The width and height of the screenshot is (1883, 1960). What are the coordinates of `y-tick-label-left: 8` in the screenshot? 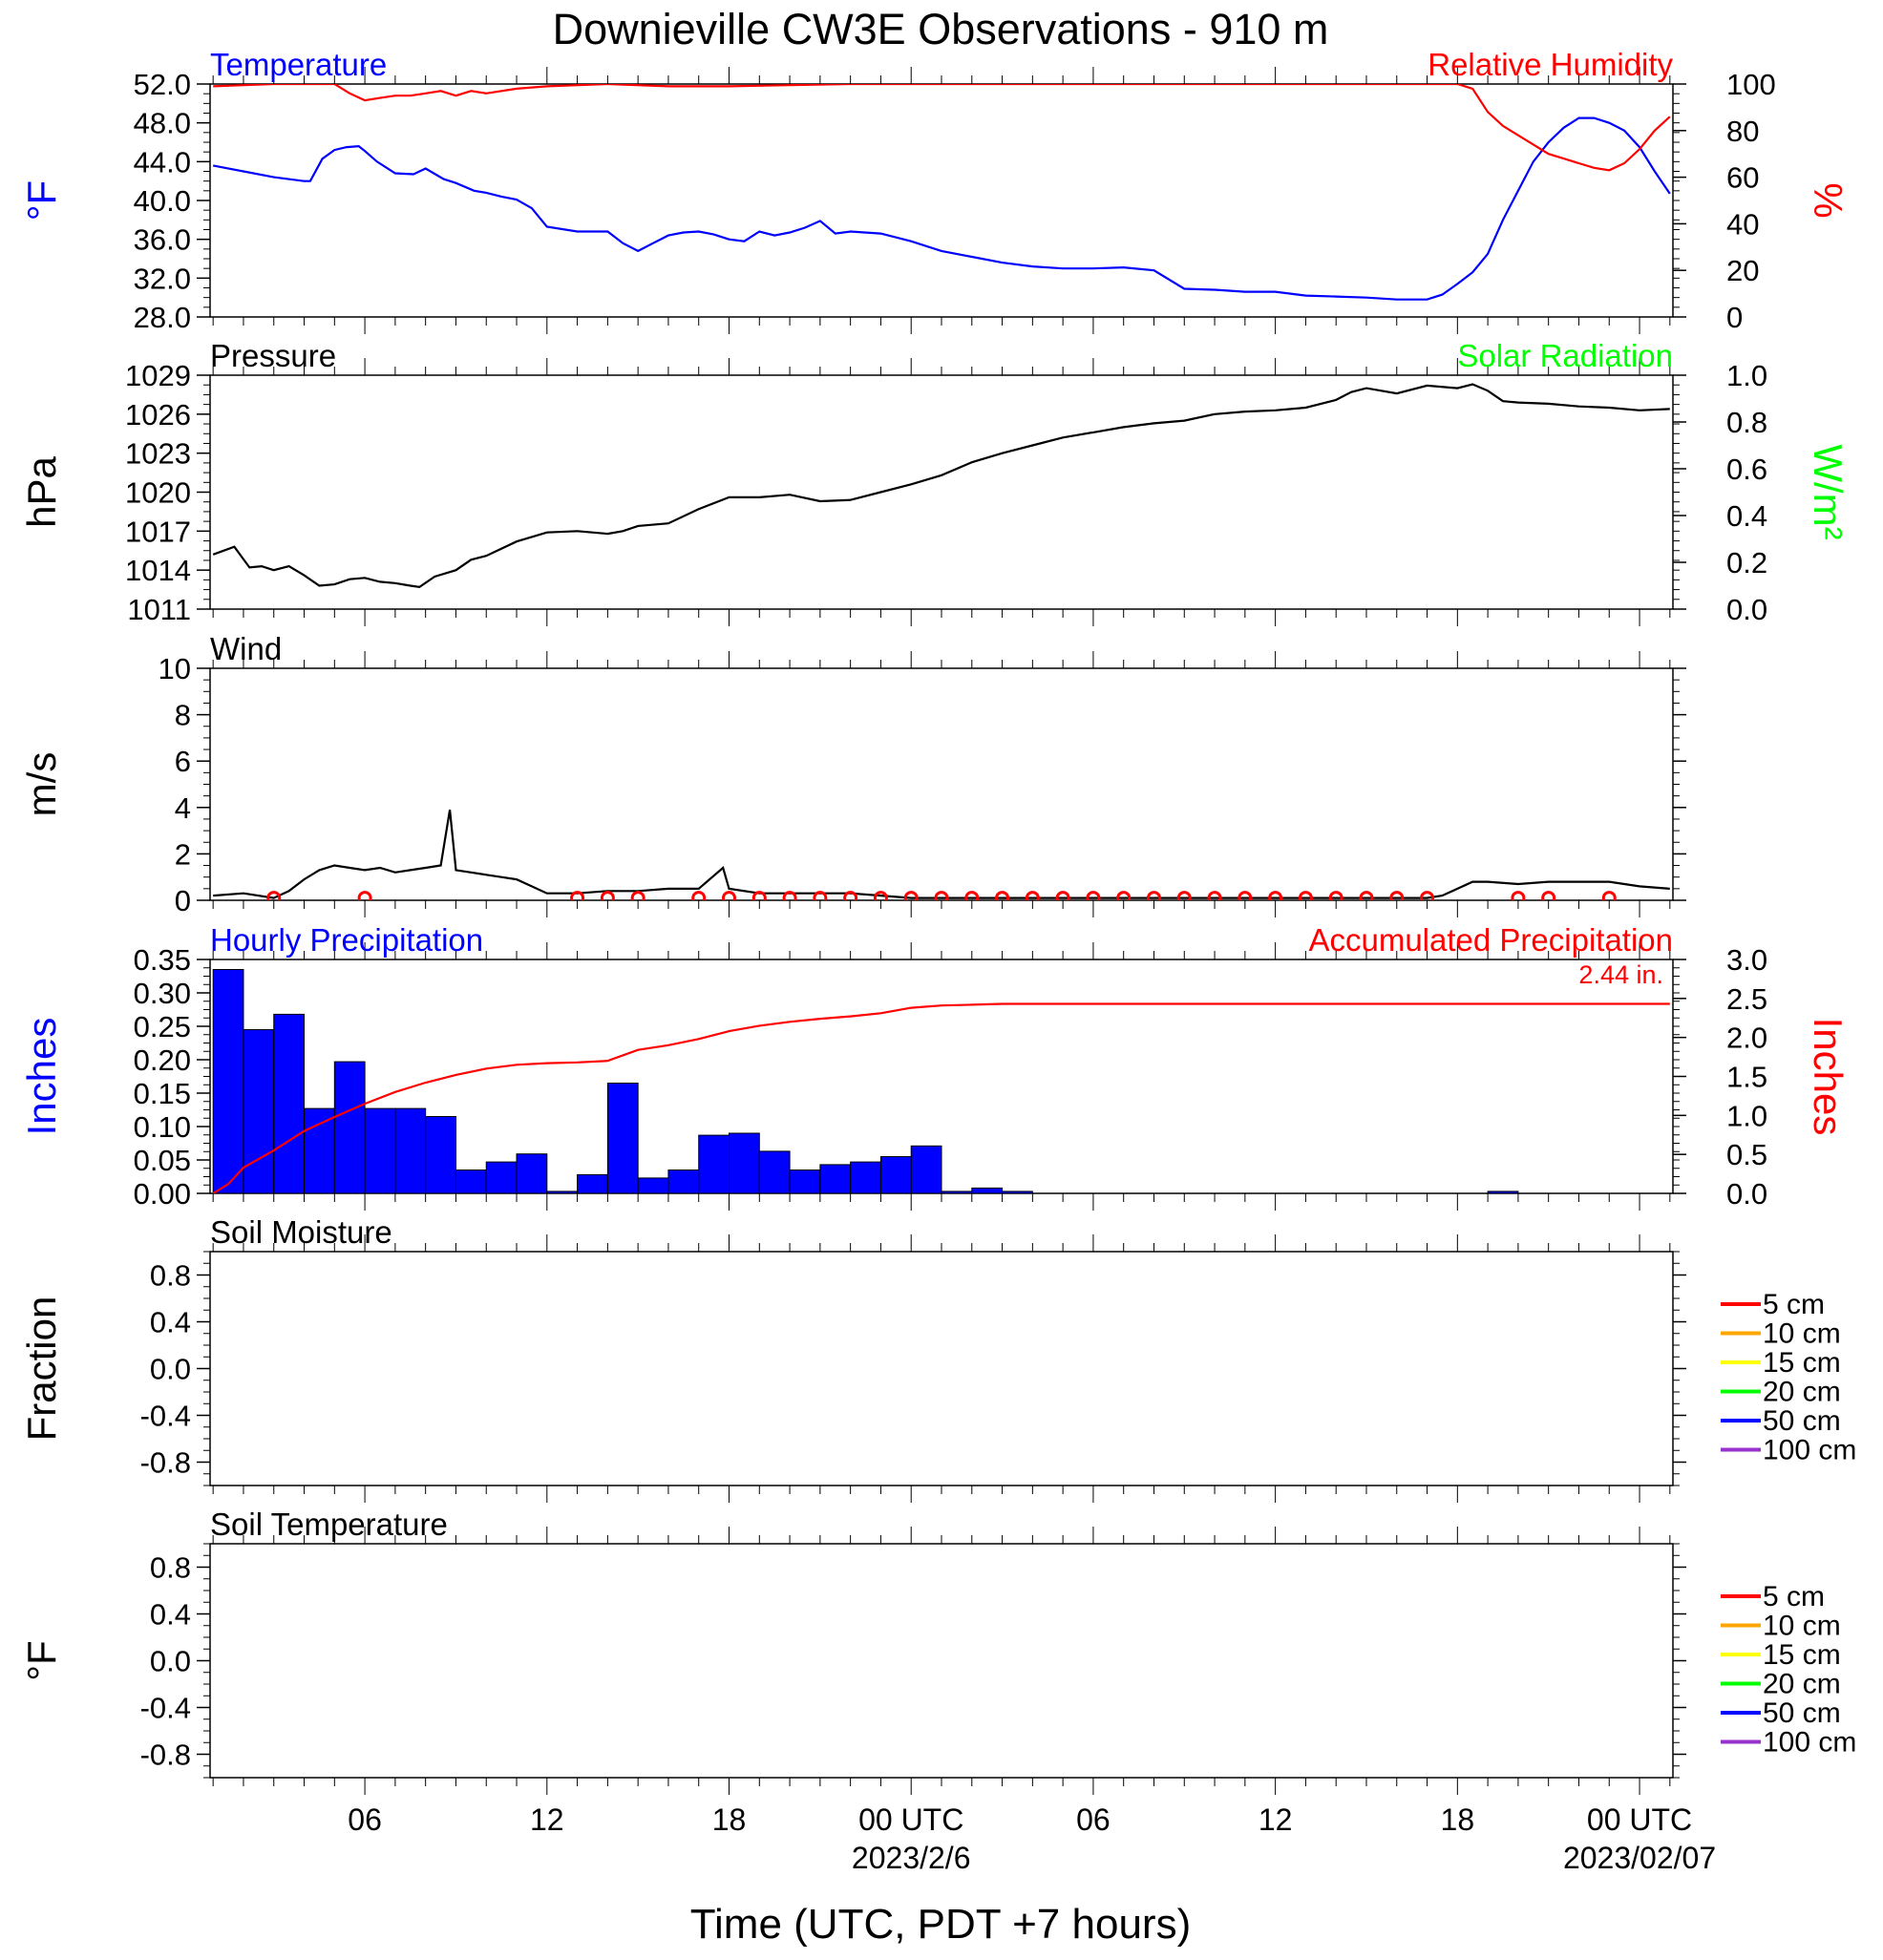 It's located at (183, 715).